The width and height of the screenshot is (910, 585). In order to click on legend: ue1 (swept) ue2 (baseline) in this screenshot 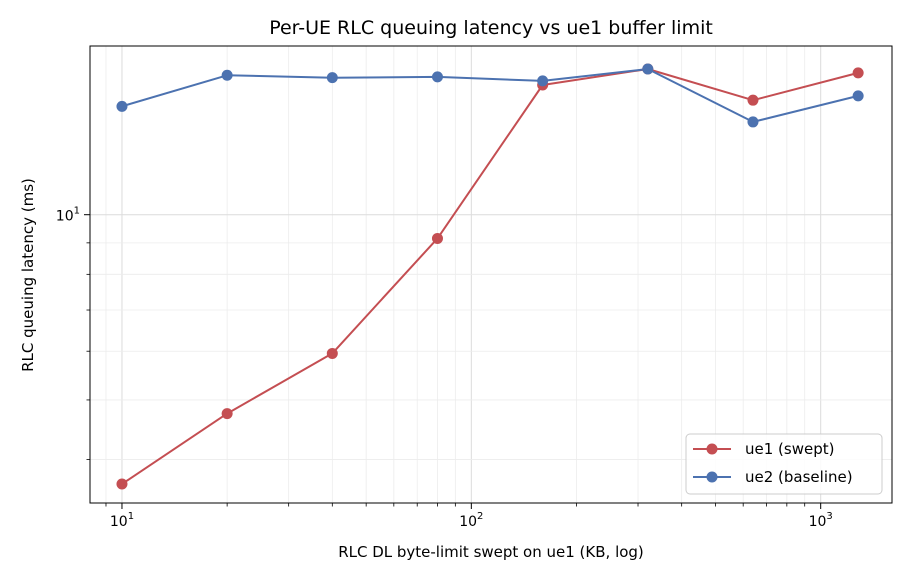, I will do `click(784, 464)`.